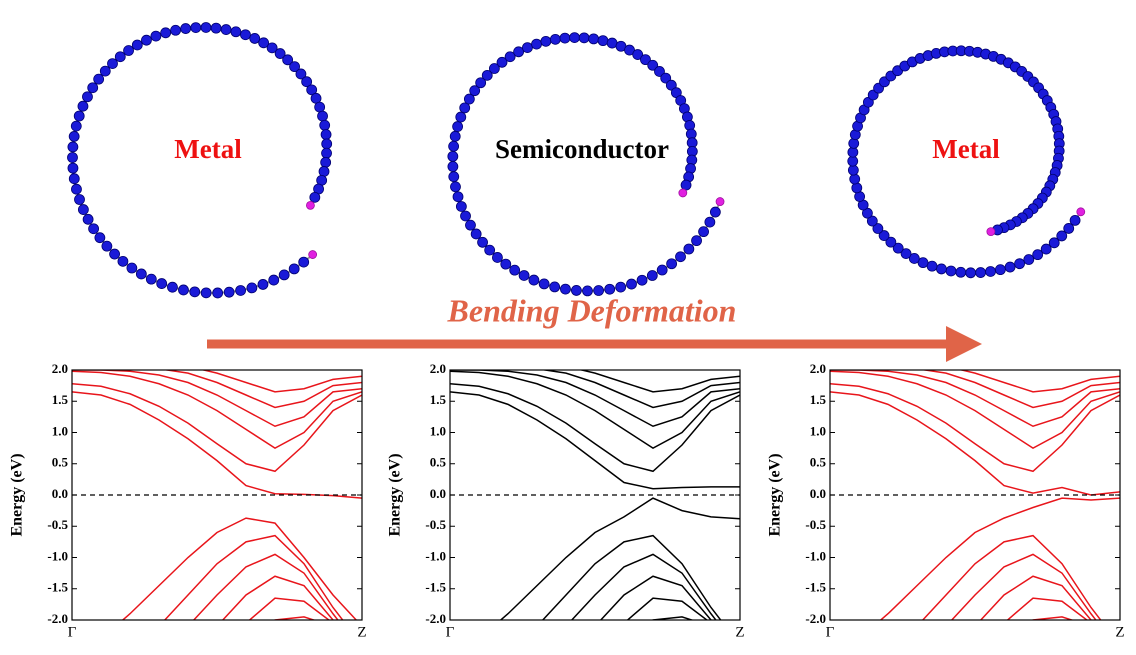 The image size is (1136, 655). What do you see at coordinates (438, 399) in the screenshot?
I see `y-tick-label: 1.5` at bounding box center [438, 399].